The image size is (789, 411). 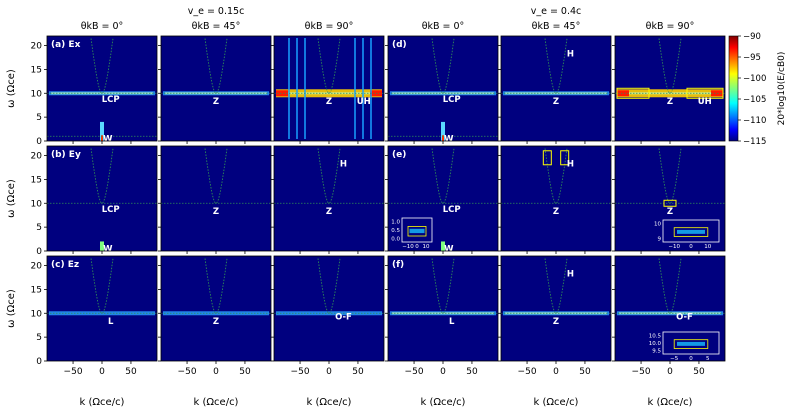 I want to click on y-tick-label: 5, so click(x=39, y=118).